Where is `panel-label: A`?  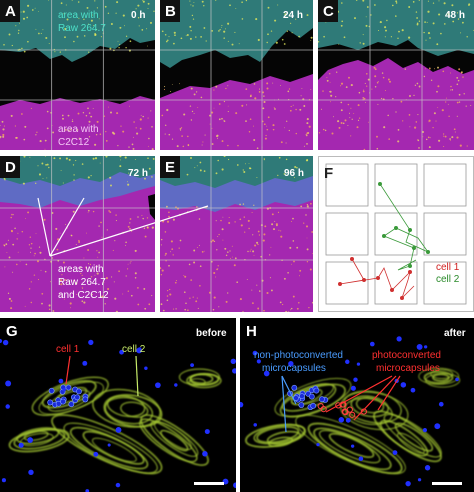 panel-label: A is located at coordinates (10, 11).